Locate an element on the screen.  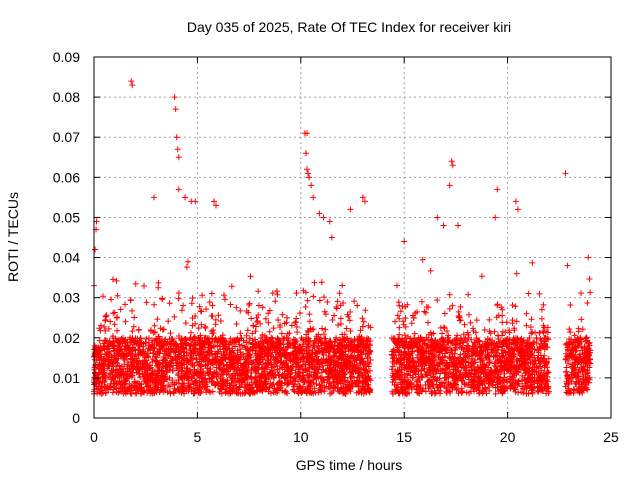
y-tick-label: 0.03 is located at coordinates (66, 298).